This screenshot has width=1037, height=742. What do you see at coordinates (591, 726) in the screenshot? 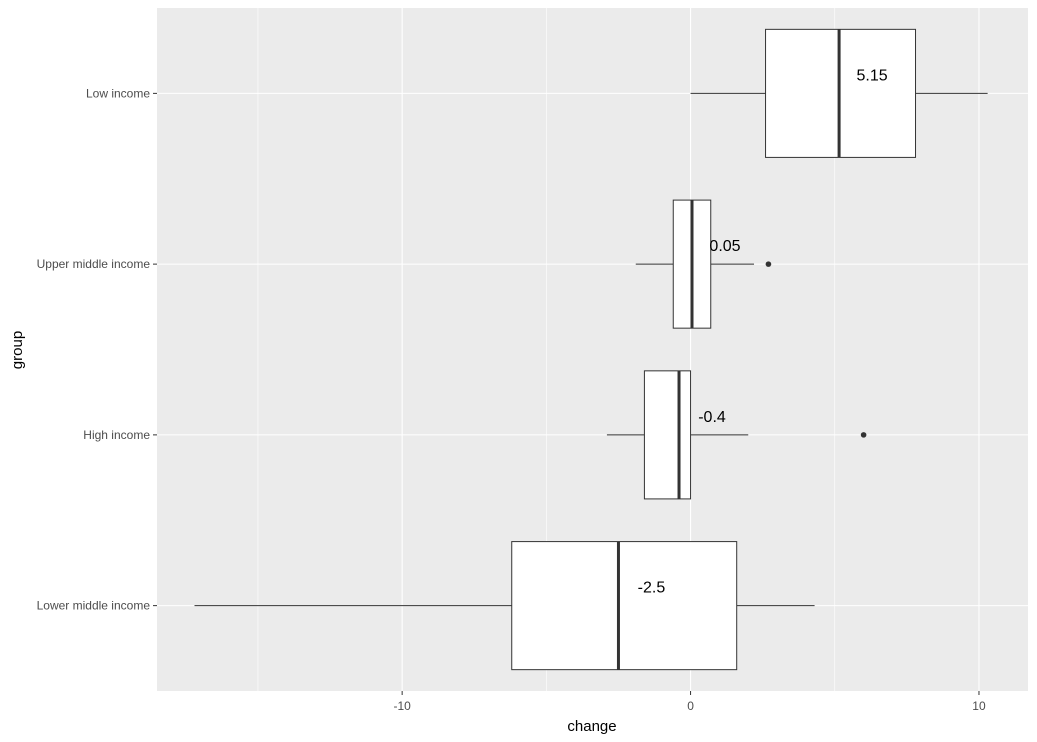
I see `x-axis-title: change` at bounding box center [591, 726].